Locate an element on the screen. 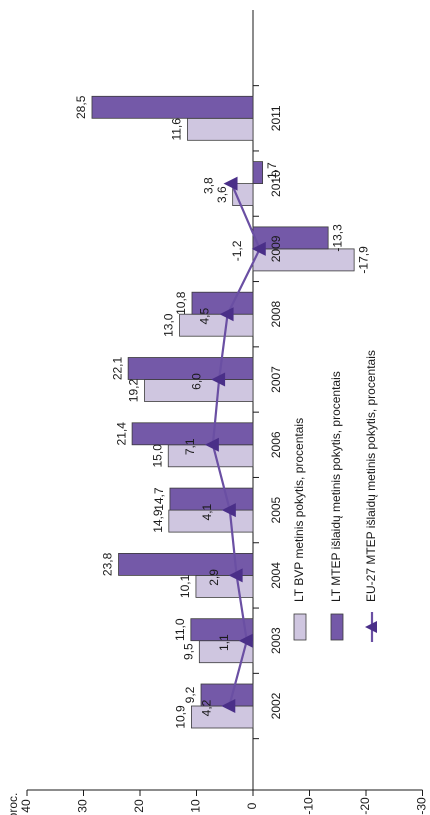 This screenshot has height=815, width=430. eu-value-label: 3,8 is located at coordinates (209, 185).